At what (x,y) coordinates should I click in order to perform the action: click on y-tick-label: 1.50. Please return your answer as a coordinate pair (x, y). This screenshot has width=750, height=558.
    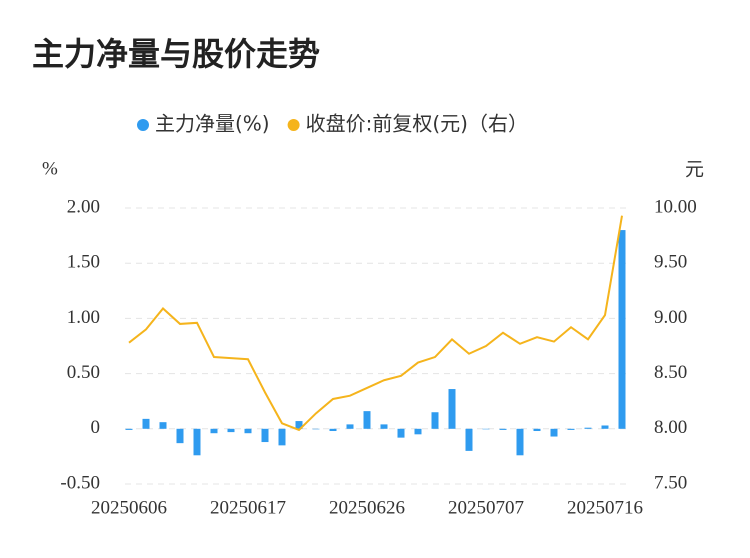
    Looking at the image, I should click on (83, 262).